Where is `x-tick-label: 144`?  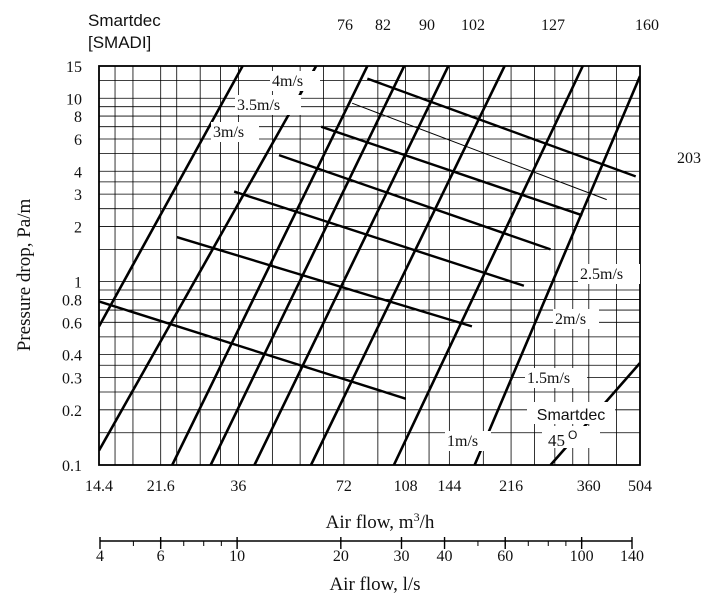 x-tick-label: 144 is located at coordinates (449, 486).